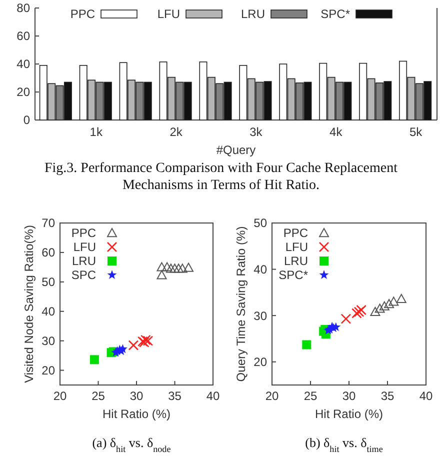 The width and height of the screenshot is (447, 459). What do you see at coordinates (177, 132) in the screenshot?
I see `x-tick-label: 2k` at bounding box center [177, 132].